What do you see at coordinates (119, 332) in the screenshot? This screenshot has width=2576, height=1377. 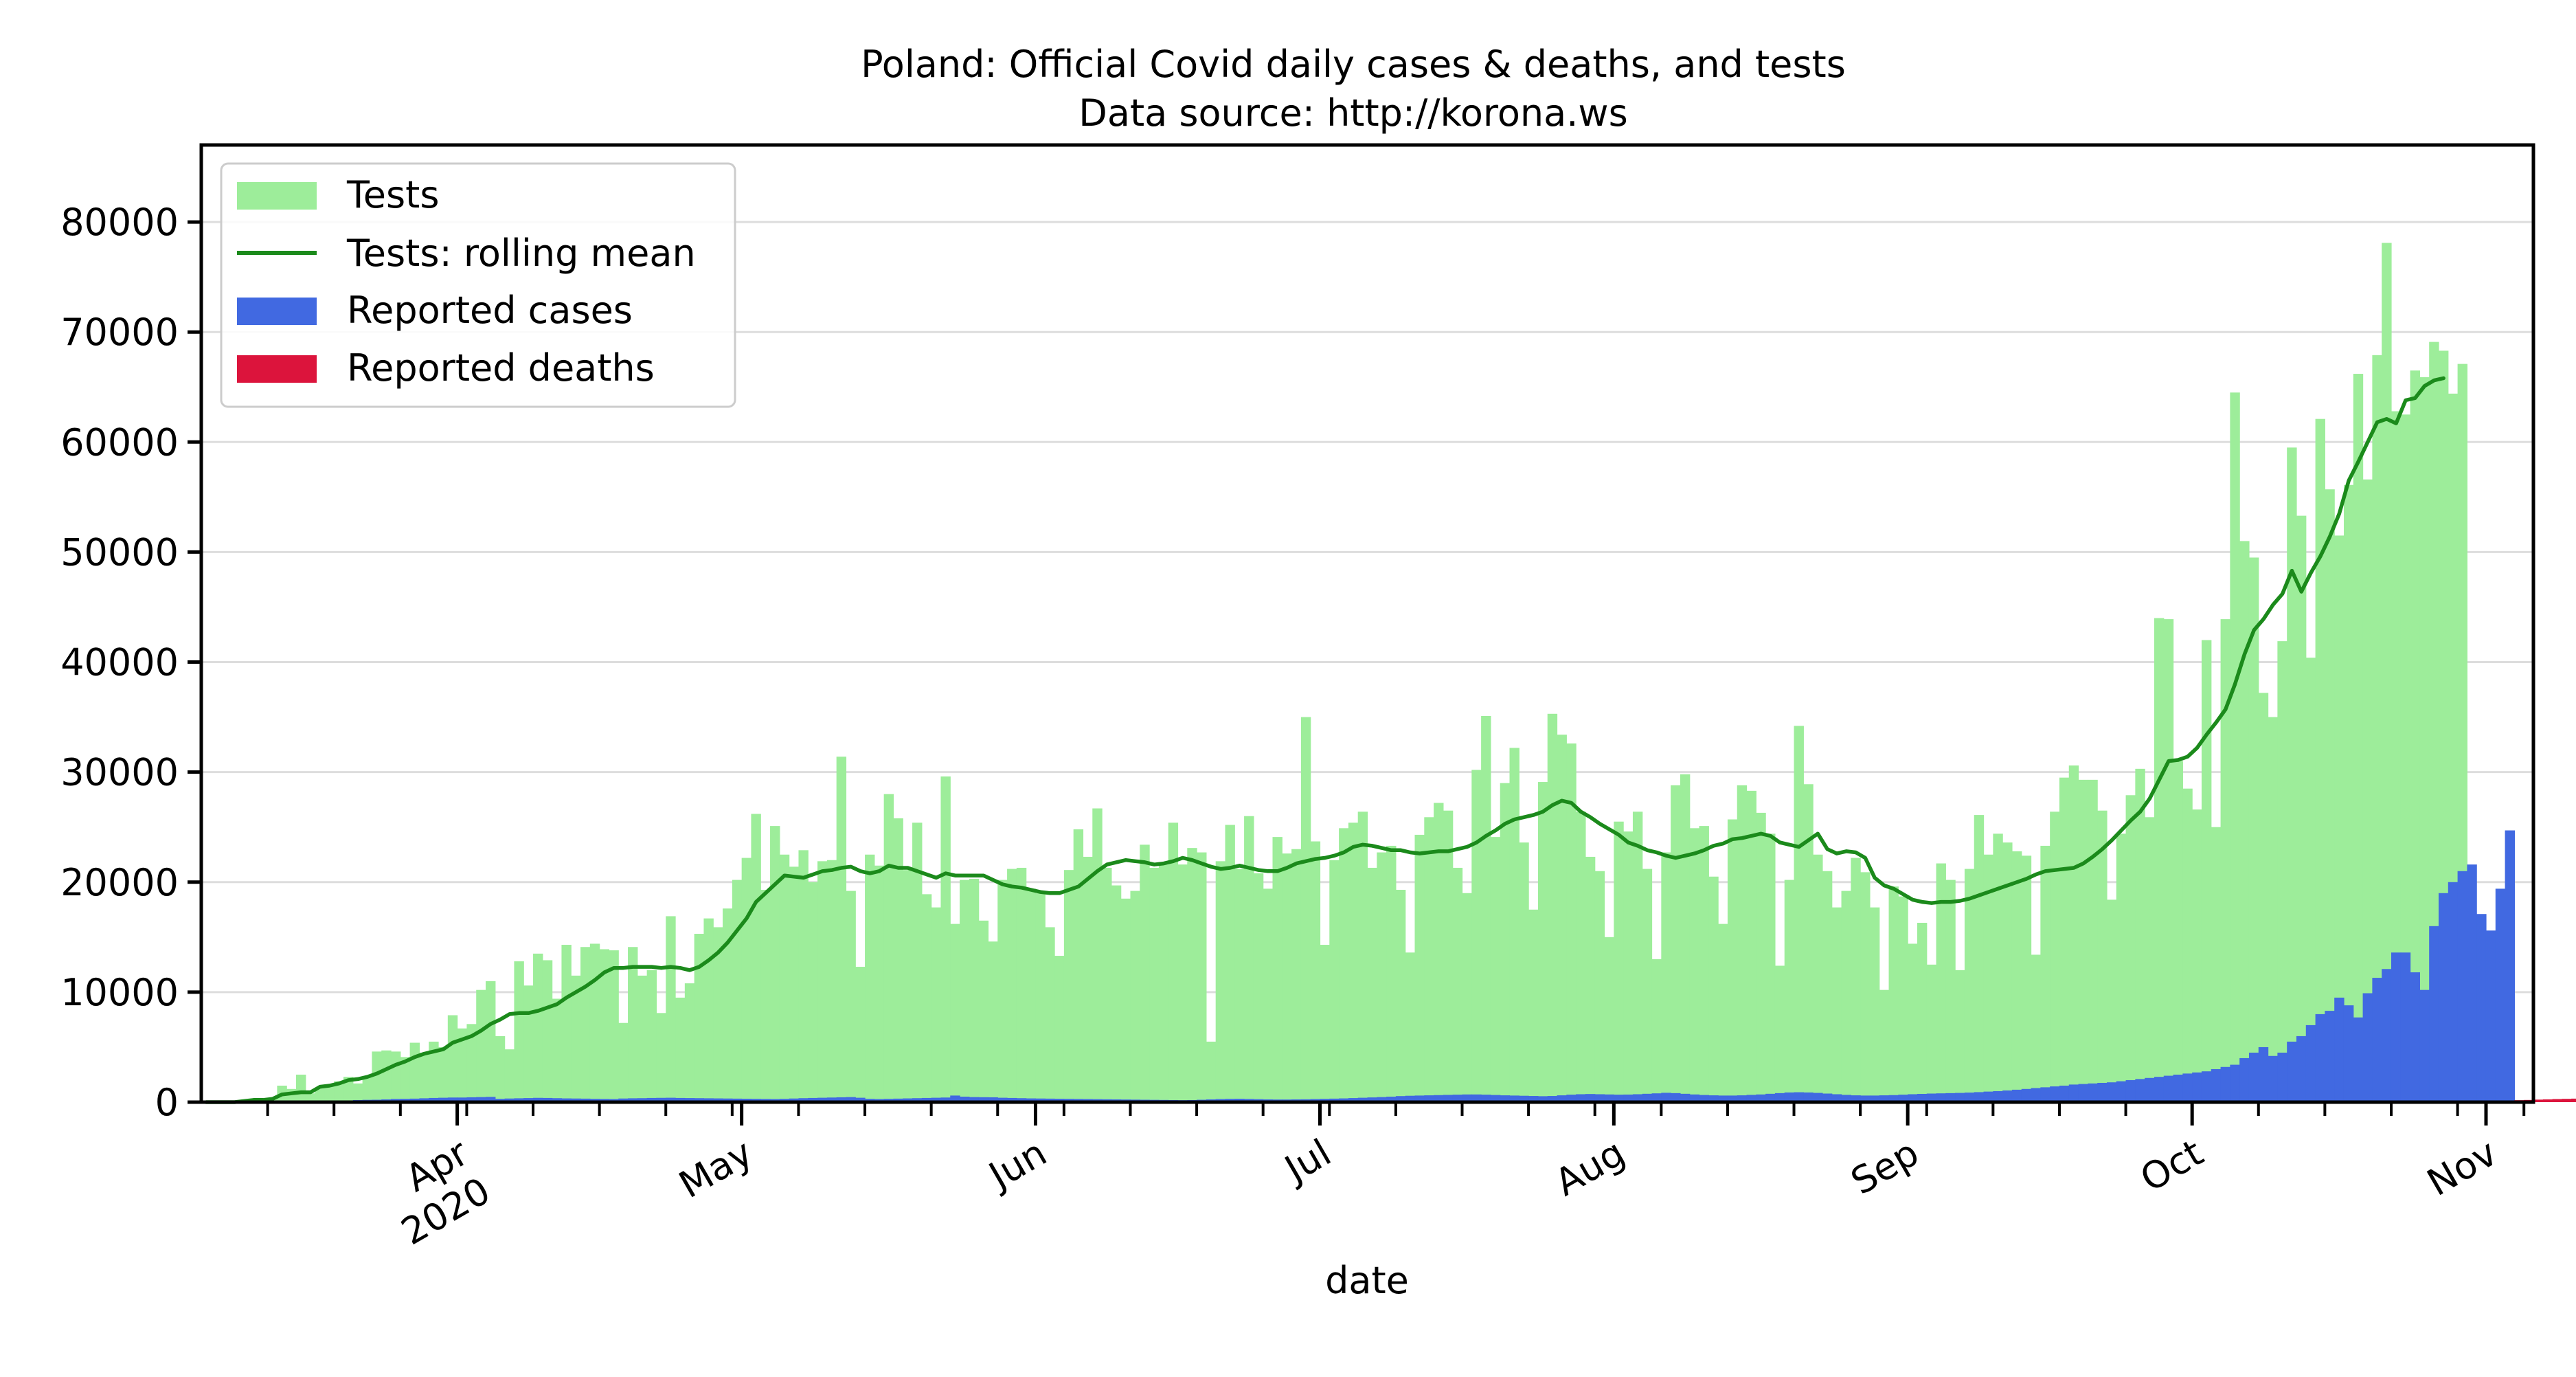 I see `y-tick-label: 70000` at bounding box center [119, 332].